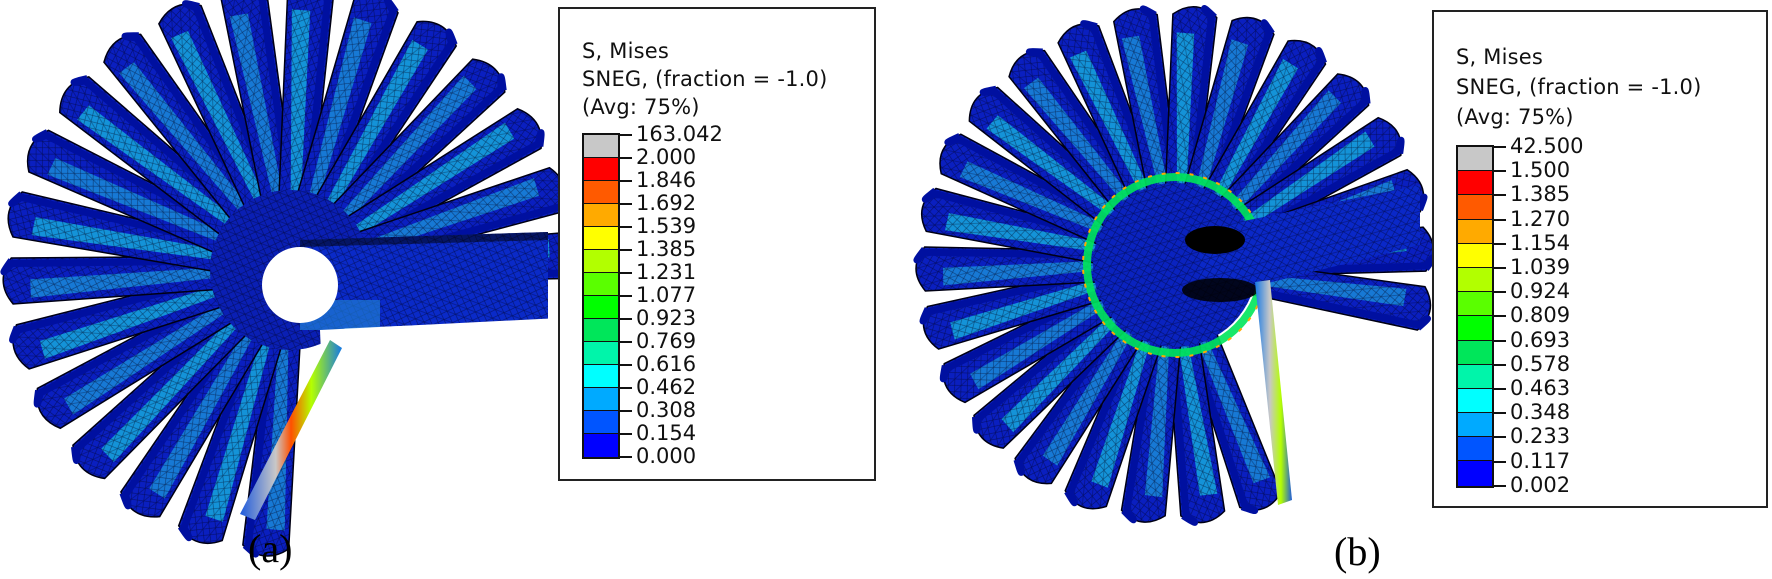  I want to click on legend-tick-label: 0.348, so click(1540, 412).